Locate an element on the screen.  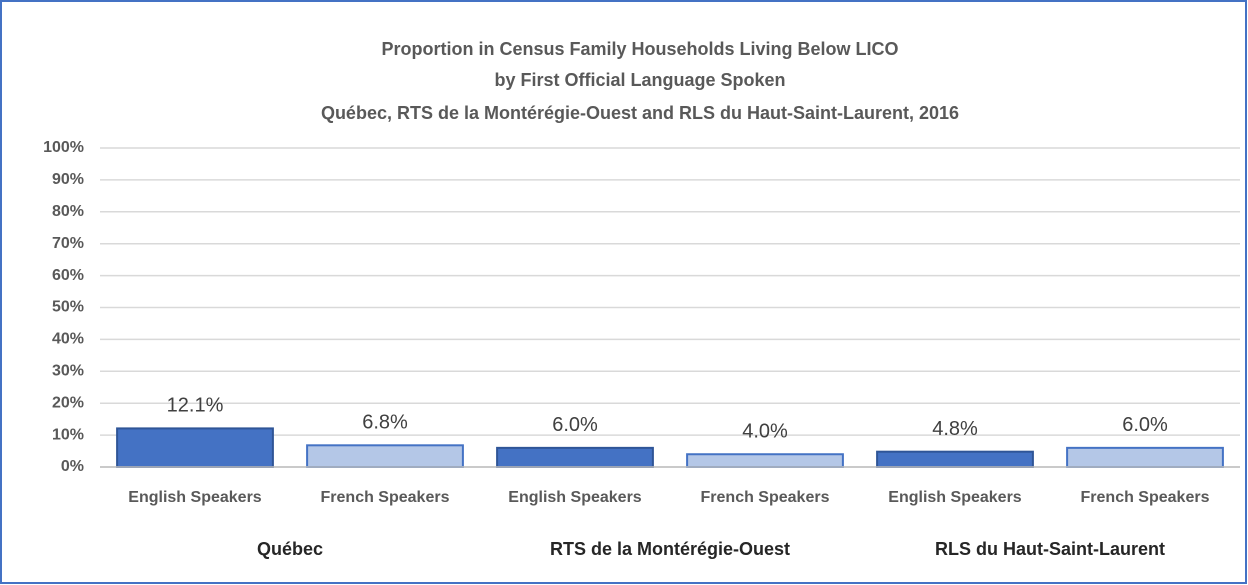
y-tick-label: 50% is located at coordinates (68, 307).